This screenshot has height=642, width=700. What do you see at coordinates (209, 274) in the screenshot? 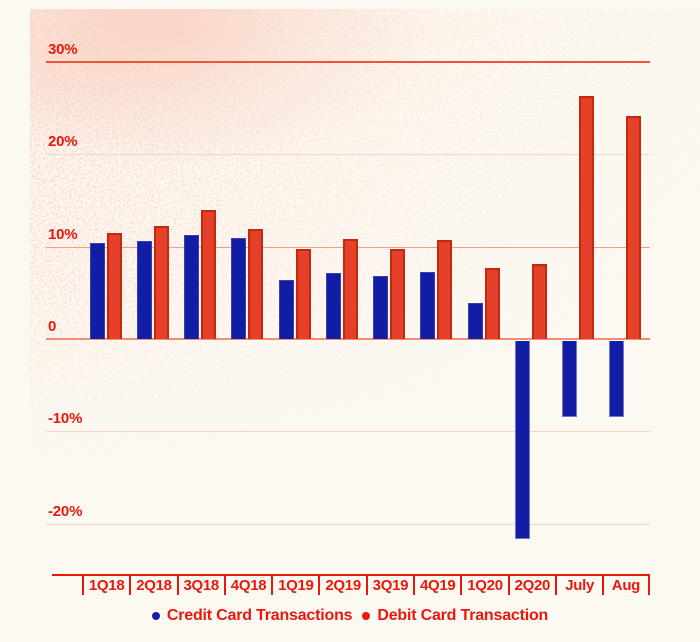
I see `bar-debit-3q18` at bounding box center [209, 274].